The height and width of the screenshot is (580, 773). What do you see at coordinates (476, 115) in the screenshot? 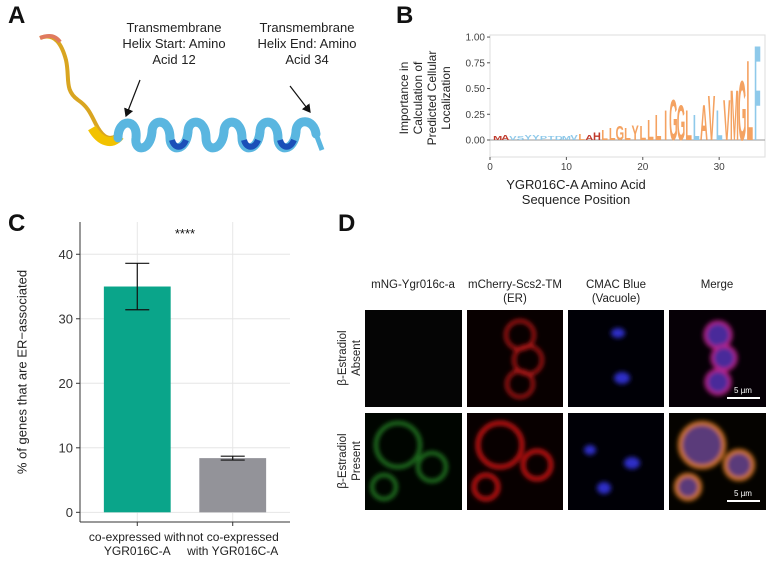
I see `y-tick-label: 0.25` at bounding box center [476, 115].